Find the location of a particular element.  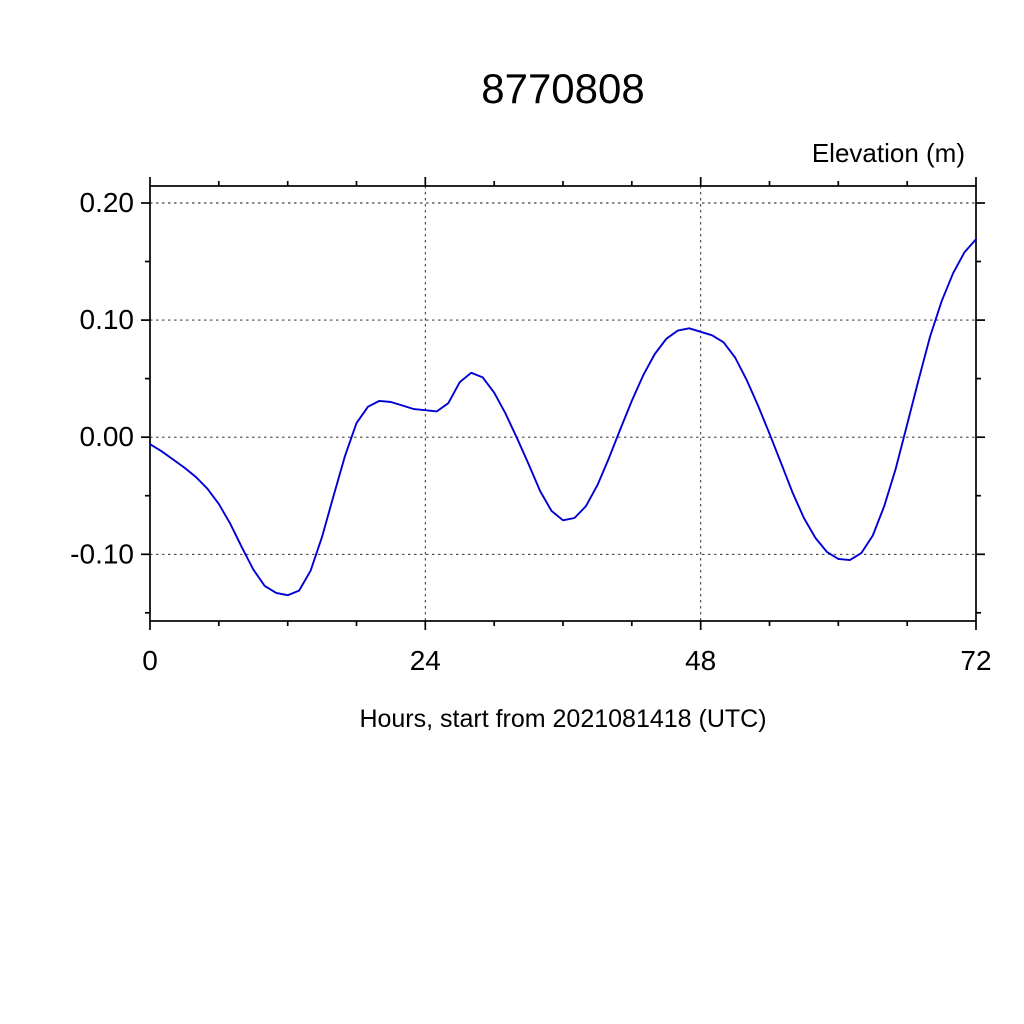

y-tick-label: 0.00 is located at coordinates (107, 436).